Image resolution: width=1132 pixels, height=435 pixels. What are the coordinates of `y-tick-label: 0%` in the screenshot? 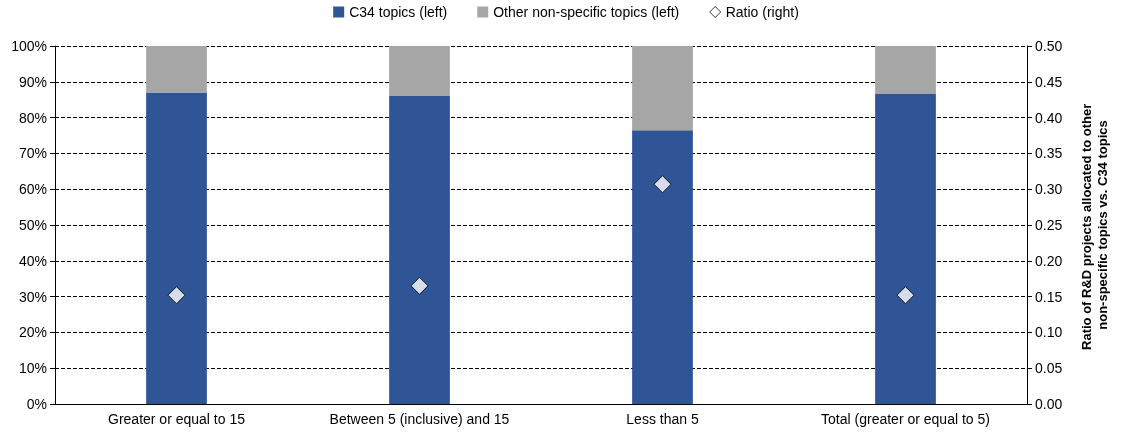 It's located at (36, 404).